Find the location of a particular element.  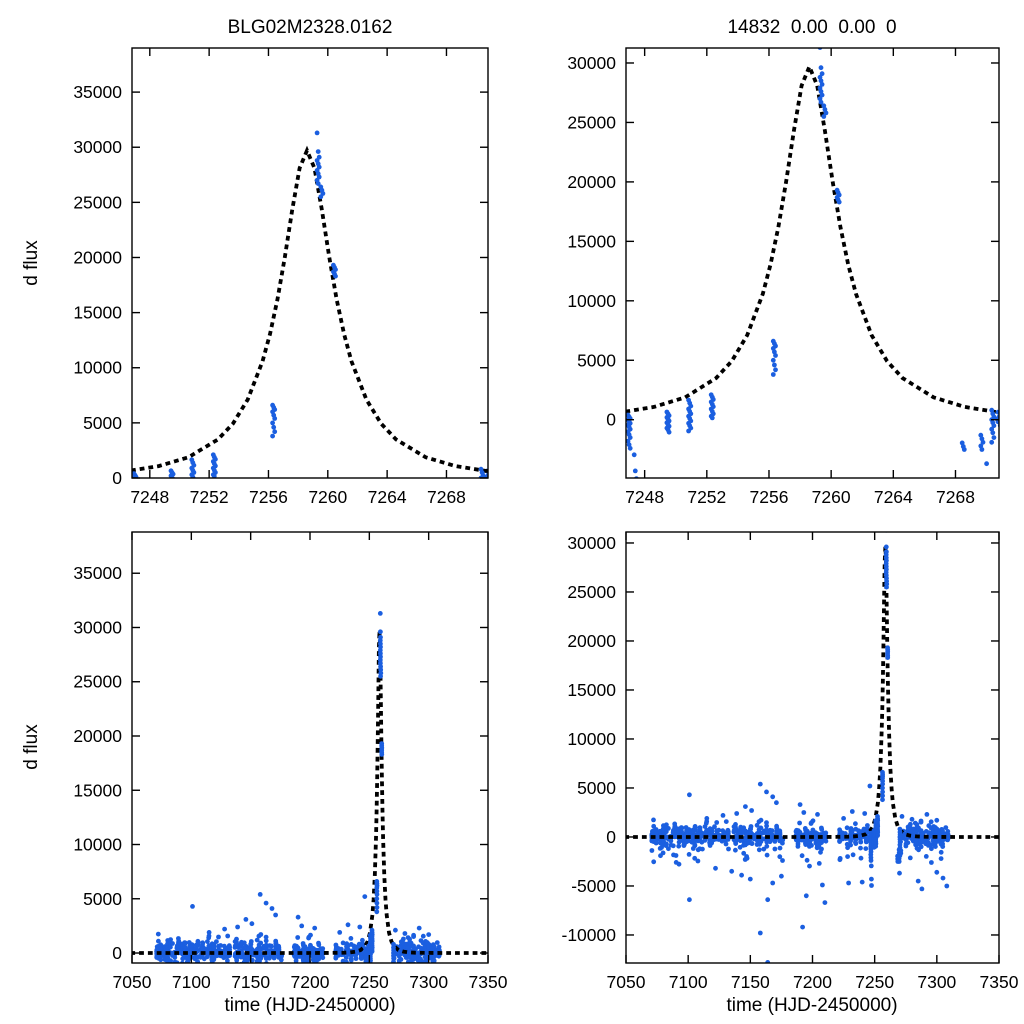

y-axis-label-top: d flux is located at coordinates (31, 263).